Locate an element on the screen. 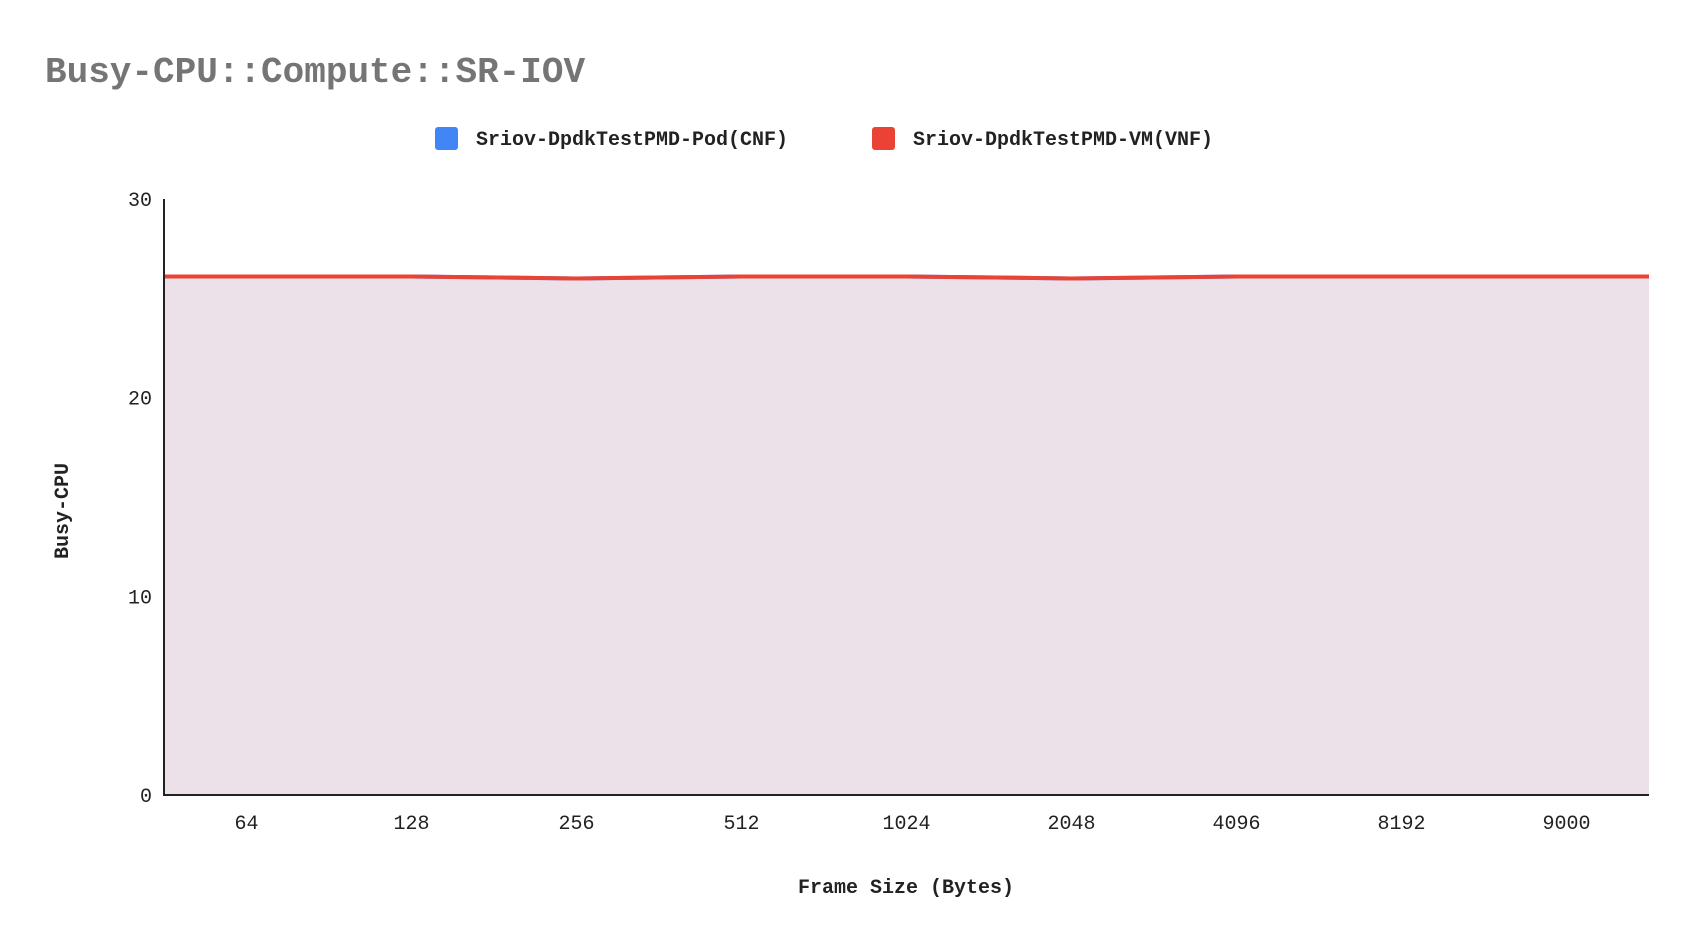 The width and height of the screenshot is (1696, 948). x-tick-label: 2048 is located at coordinates (1071, 824).